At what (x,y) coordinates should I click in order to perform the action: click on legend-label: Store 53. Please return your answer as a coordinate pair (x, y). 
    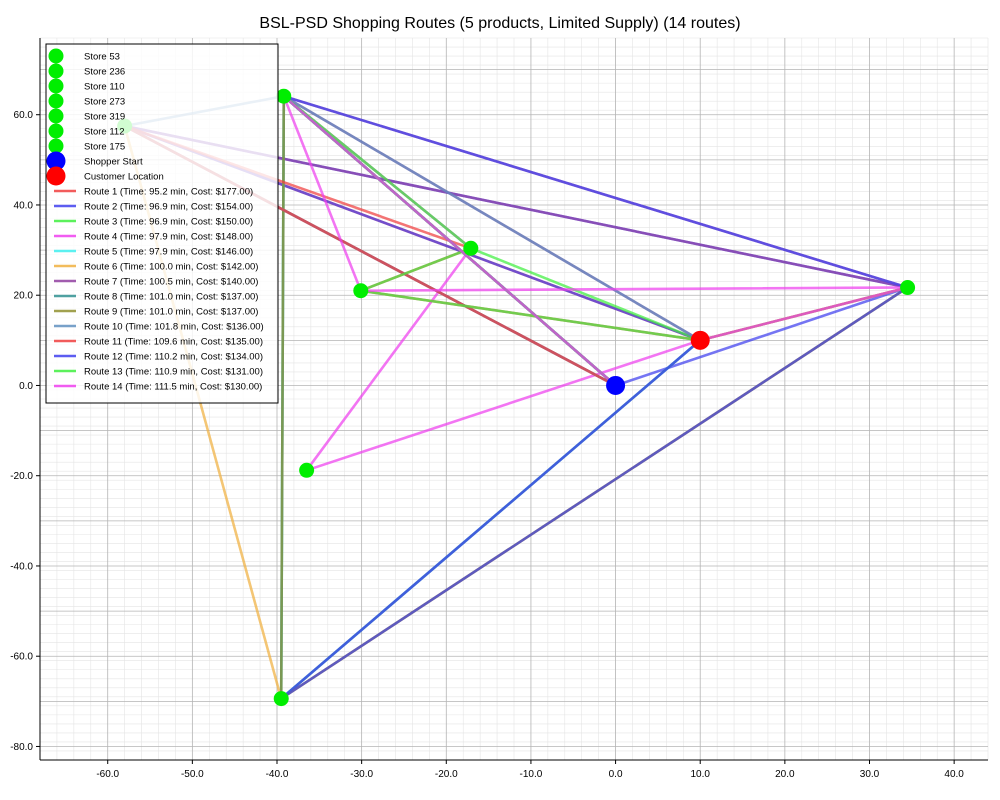
    Looking at the image, I should click on (102, 57).